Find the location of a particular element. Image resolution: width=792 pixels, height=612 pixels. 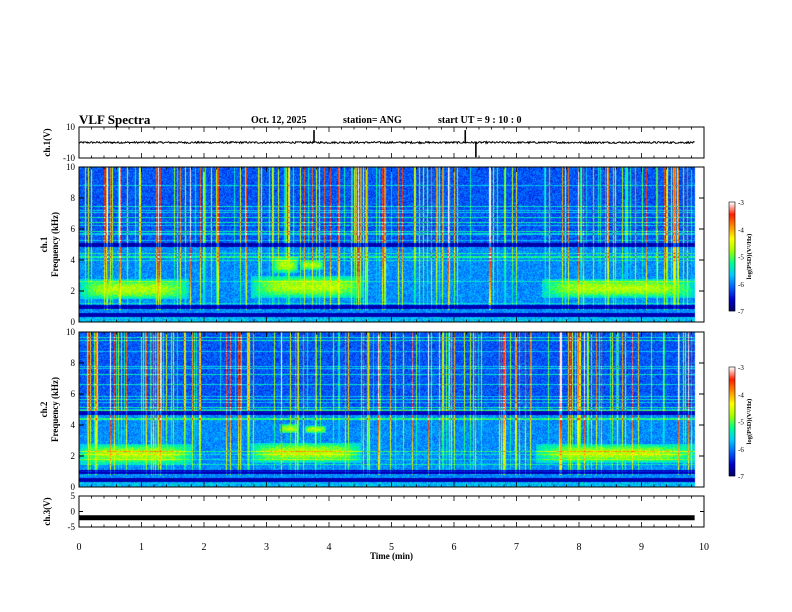

ylabel-ch1-voltage: ch.1(V) is located at coordinates (47, 142).